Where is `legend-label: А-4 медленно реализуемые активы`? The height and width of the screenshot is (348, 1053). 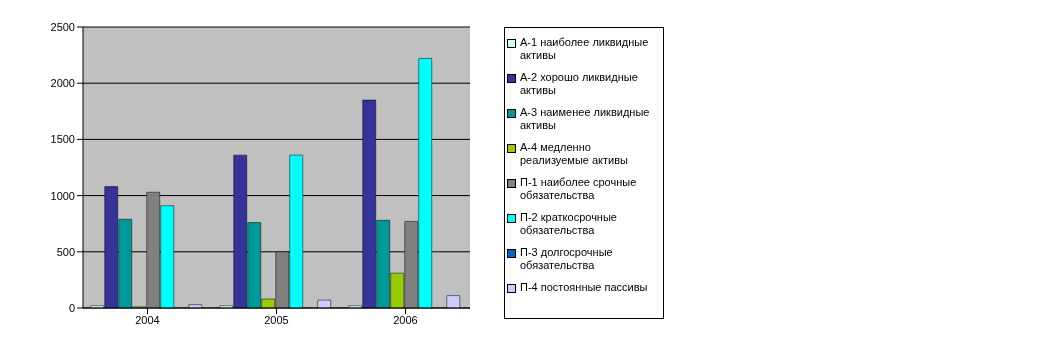
legend-label: А-4 медленно реализуемые активы is located at coordinates (574, 154).